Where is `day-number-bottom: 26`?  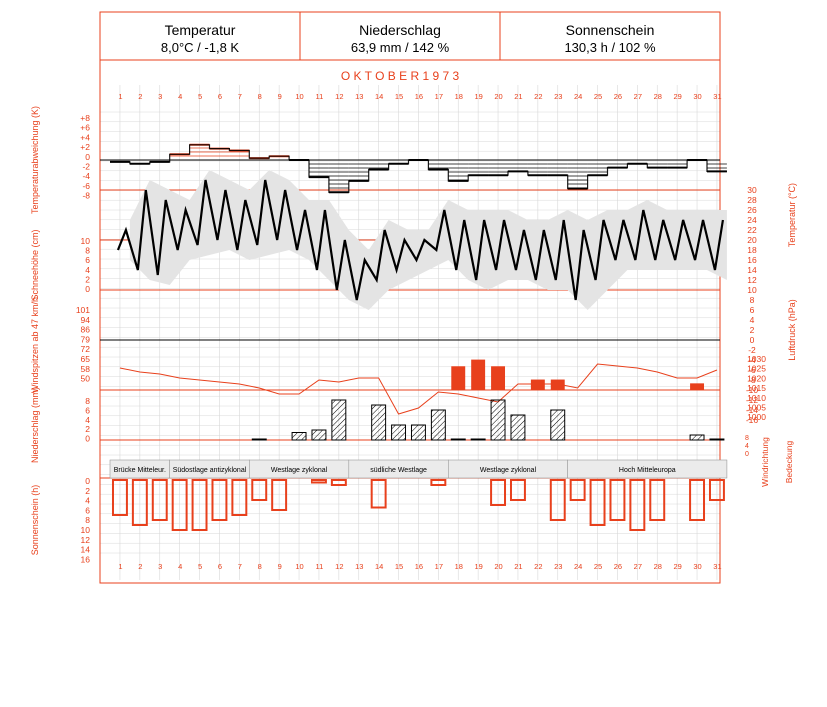 day-number-bottom: 26 is located at coordinates (618, 566).